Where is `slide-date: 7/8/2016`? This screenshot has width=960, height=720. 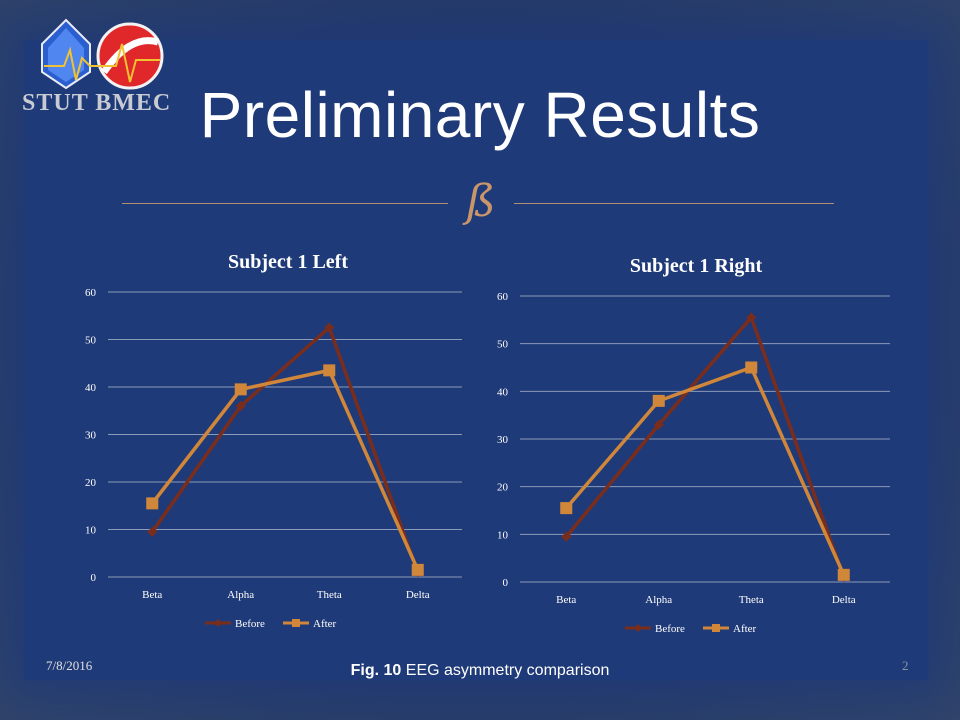
slide-date: 7/8/2016 is located at coordinates (69, 665).